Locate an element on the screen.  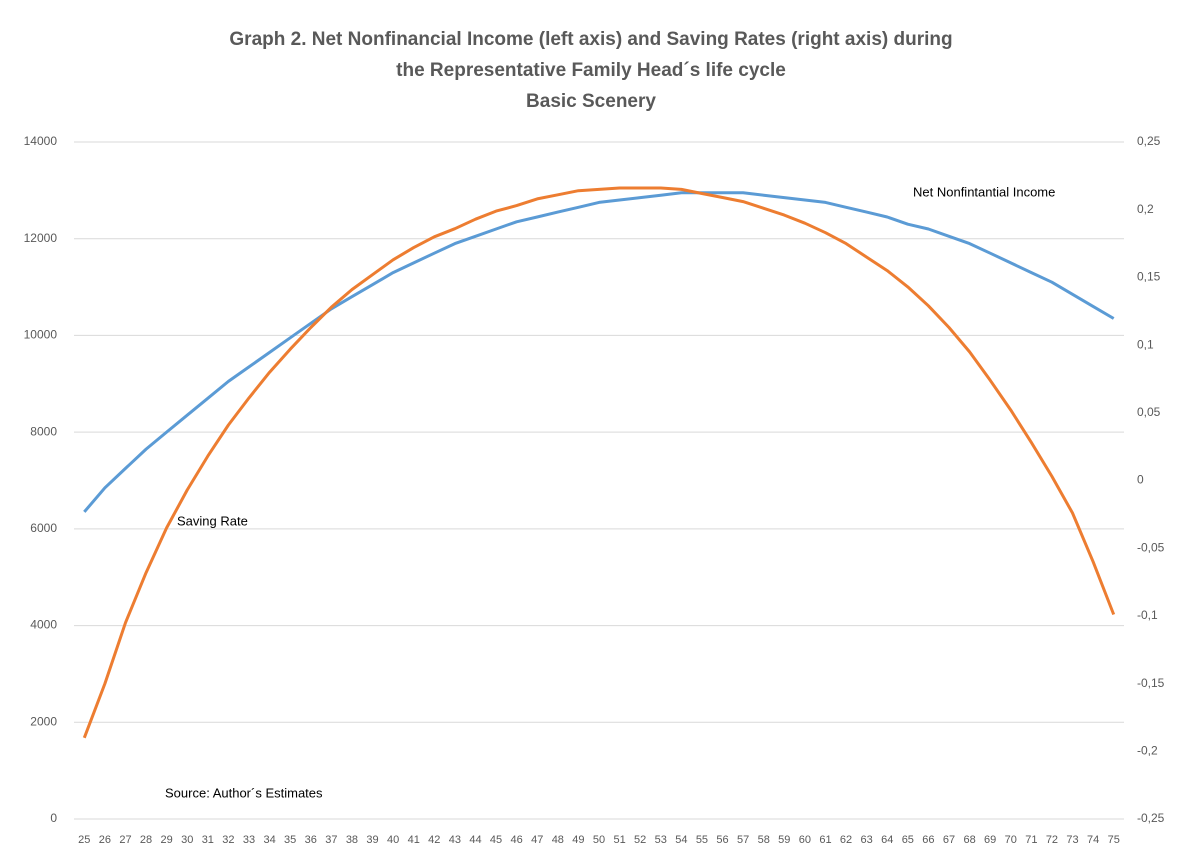
x-tick-label: 40 is located at coordinates (393, 840).